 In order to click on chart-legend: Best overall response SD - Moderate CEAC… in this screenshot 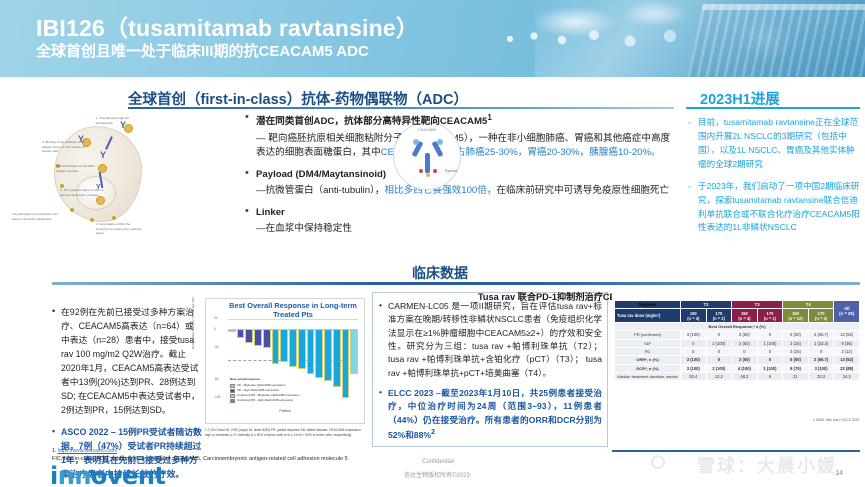, I will do `click(265, 390)`.